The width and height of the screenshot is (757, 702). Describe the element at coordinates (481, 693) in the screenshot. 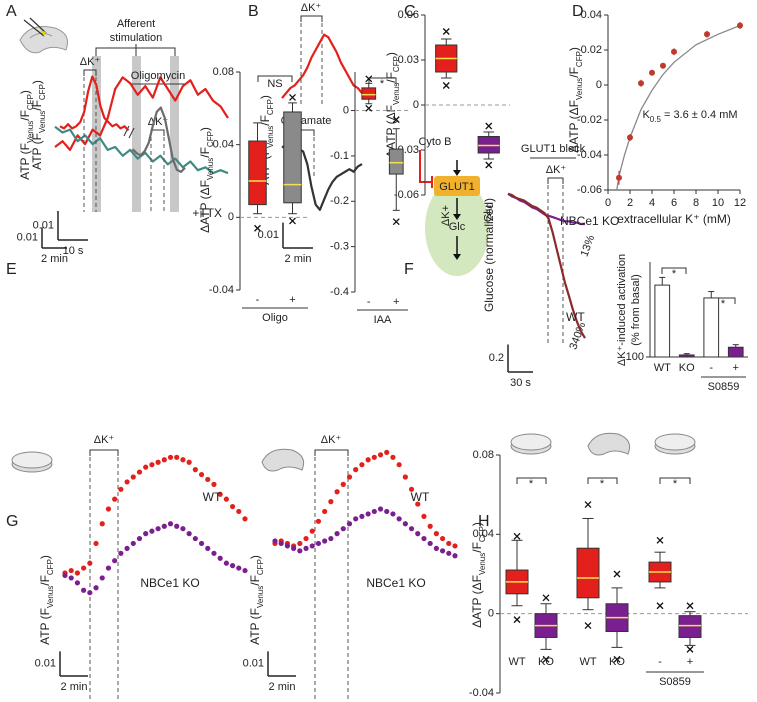

I see `y-tick-label: -0.04` at that location.